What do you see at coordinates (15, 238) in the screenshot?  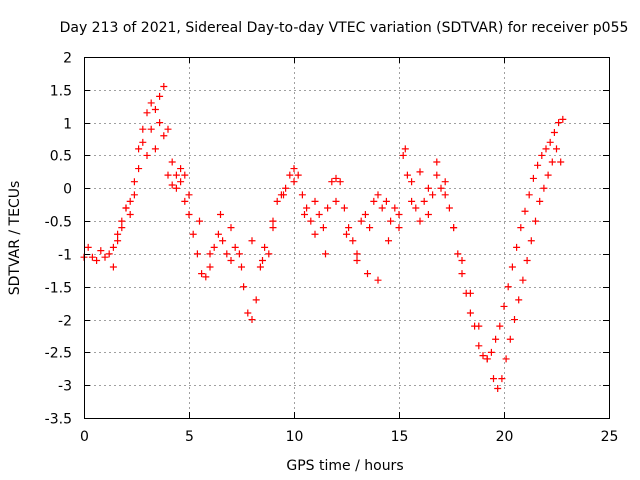 I see `y-axis-label: SDTVAR / TECUs` at bounding box center [15, 238].